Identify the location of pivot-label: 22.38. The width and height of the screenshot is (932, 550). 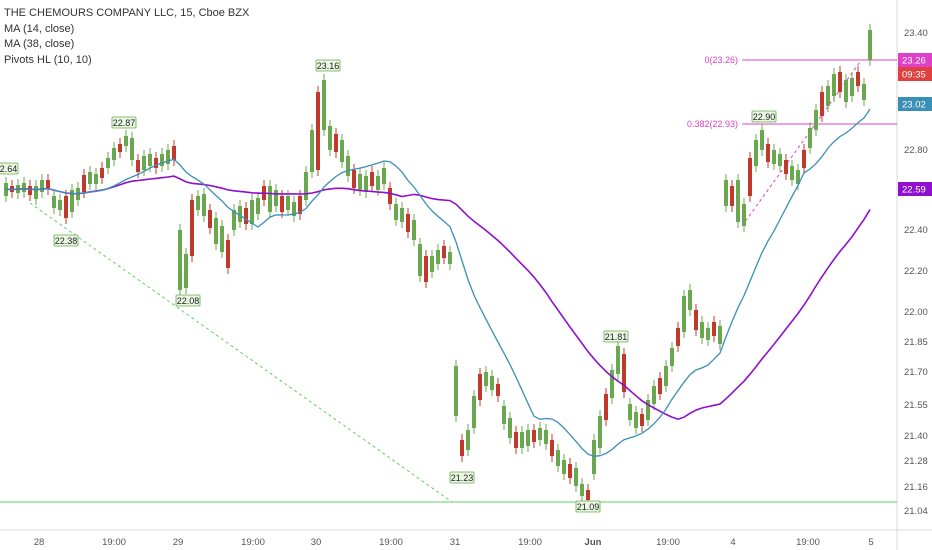
(66, 241).